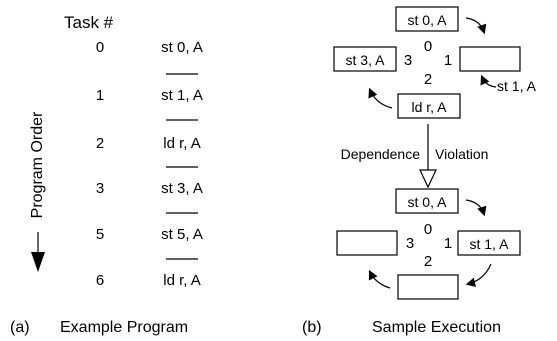 The height and width of the screenshot is (341, 557). I want to click on caption-a-letter: (a), so click(20, 327).